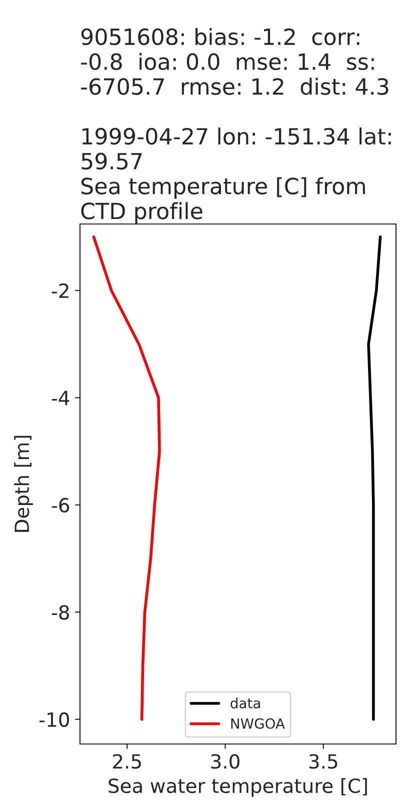 Image resolution: width=400 pixels, height=800 pixels. What do you see at coordinates (61, 505) in the screenshot?
I see `y-tick-label: -6` at bounding box center [61, 505].